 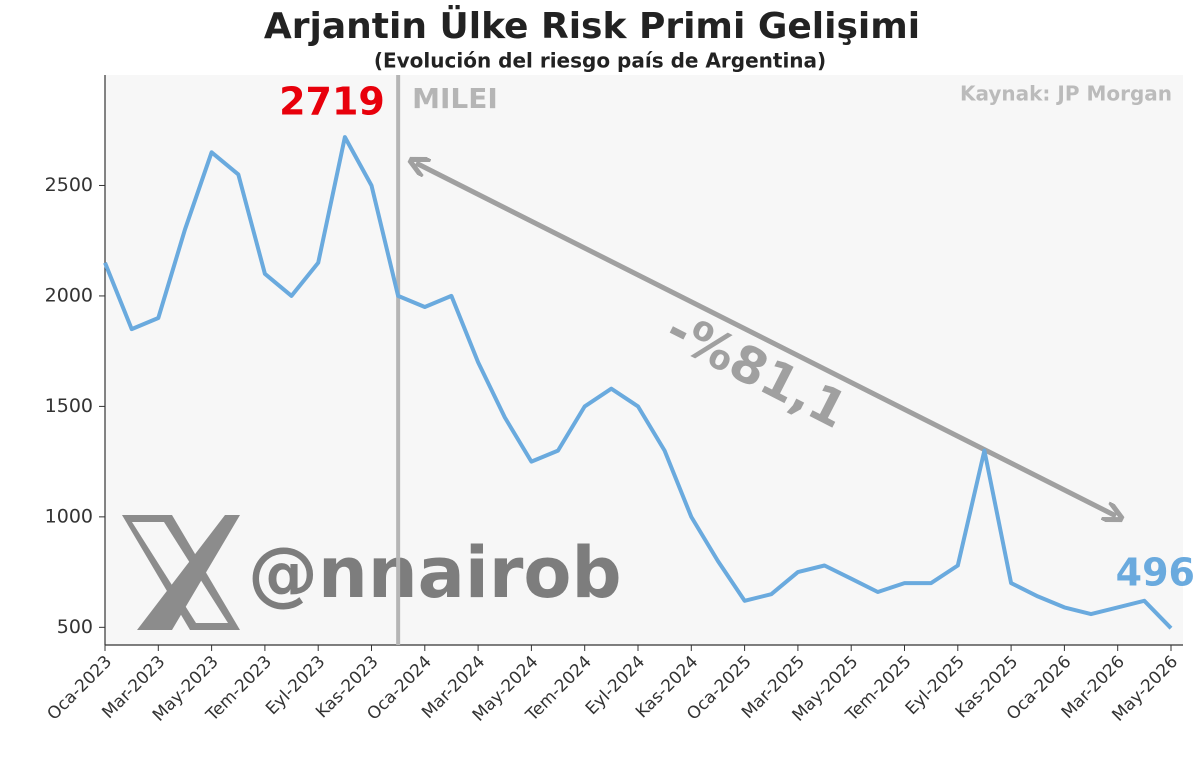 I want to click on y-tick-label: 2500, so click(x=69, y=185).